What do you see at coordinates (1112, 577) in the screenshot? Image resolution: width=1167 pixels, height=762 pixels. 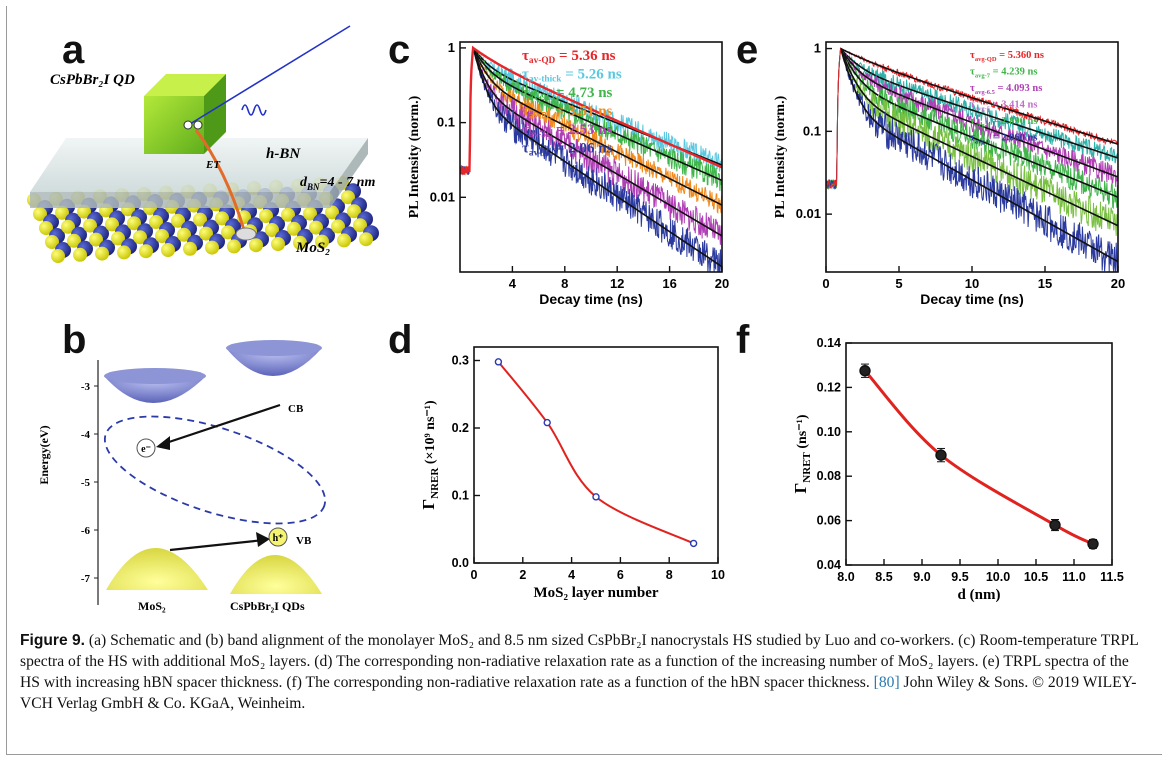 I see `x-tick-label: 11.5` at bounding box center [1112, 577].